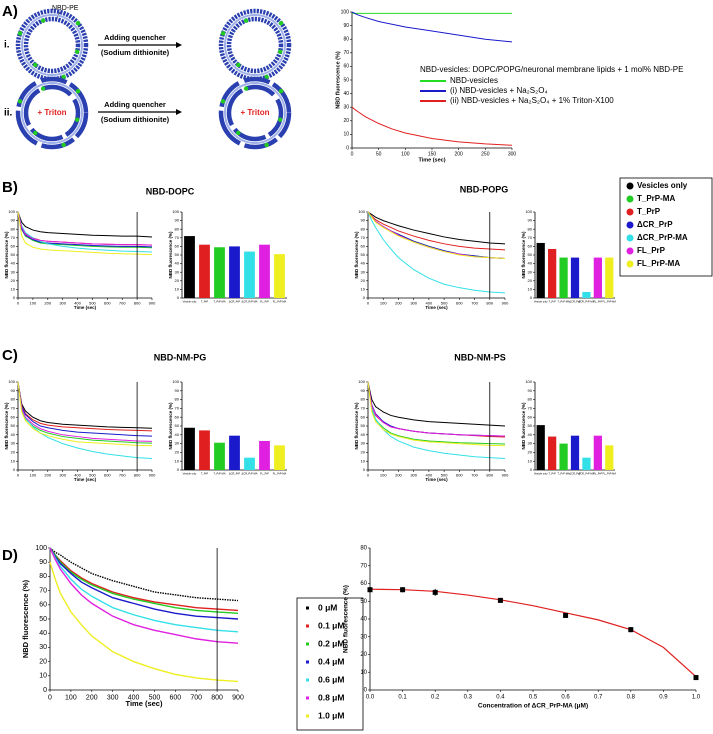 This screenshot has height=734, width=713. Describe the element at coordinates (458, 154) in the screenshot. I see `x-tick-label: 200` at that location.